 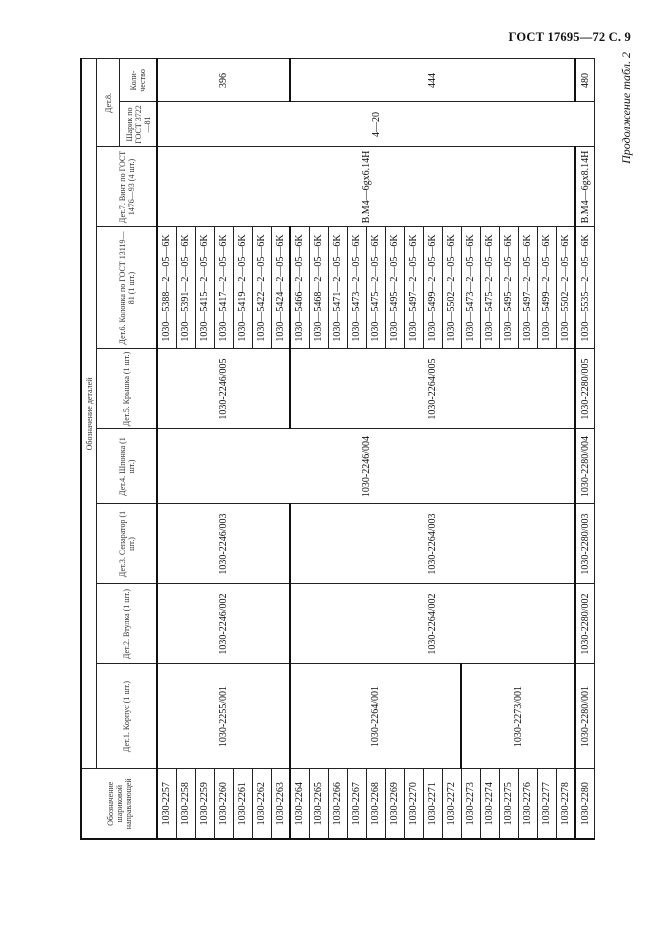 I want to click on designation-cell: 1030-2257, so click(x=167, y=804).